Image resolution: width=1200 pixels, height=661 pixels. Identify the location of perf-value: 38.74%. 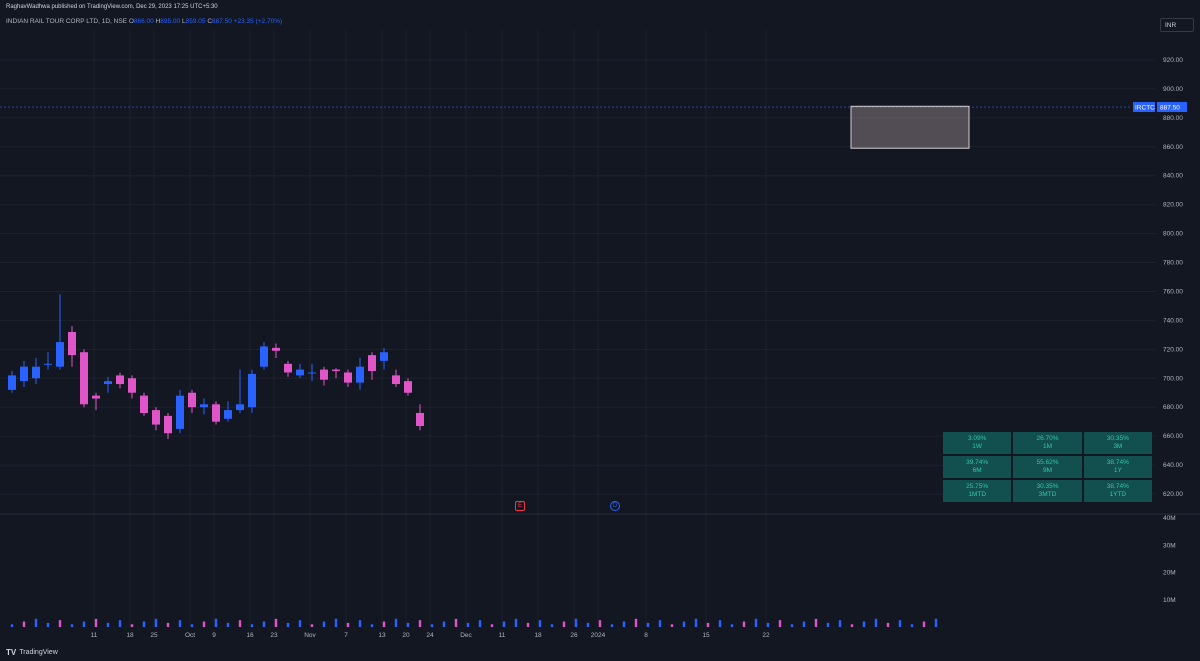
(1117, 486).